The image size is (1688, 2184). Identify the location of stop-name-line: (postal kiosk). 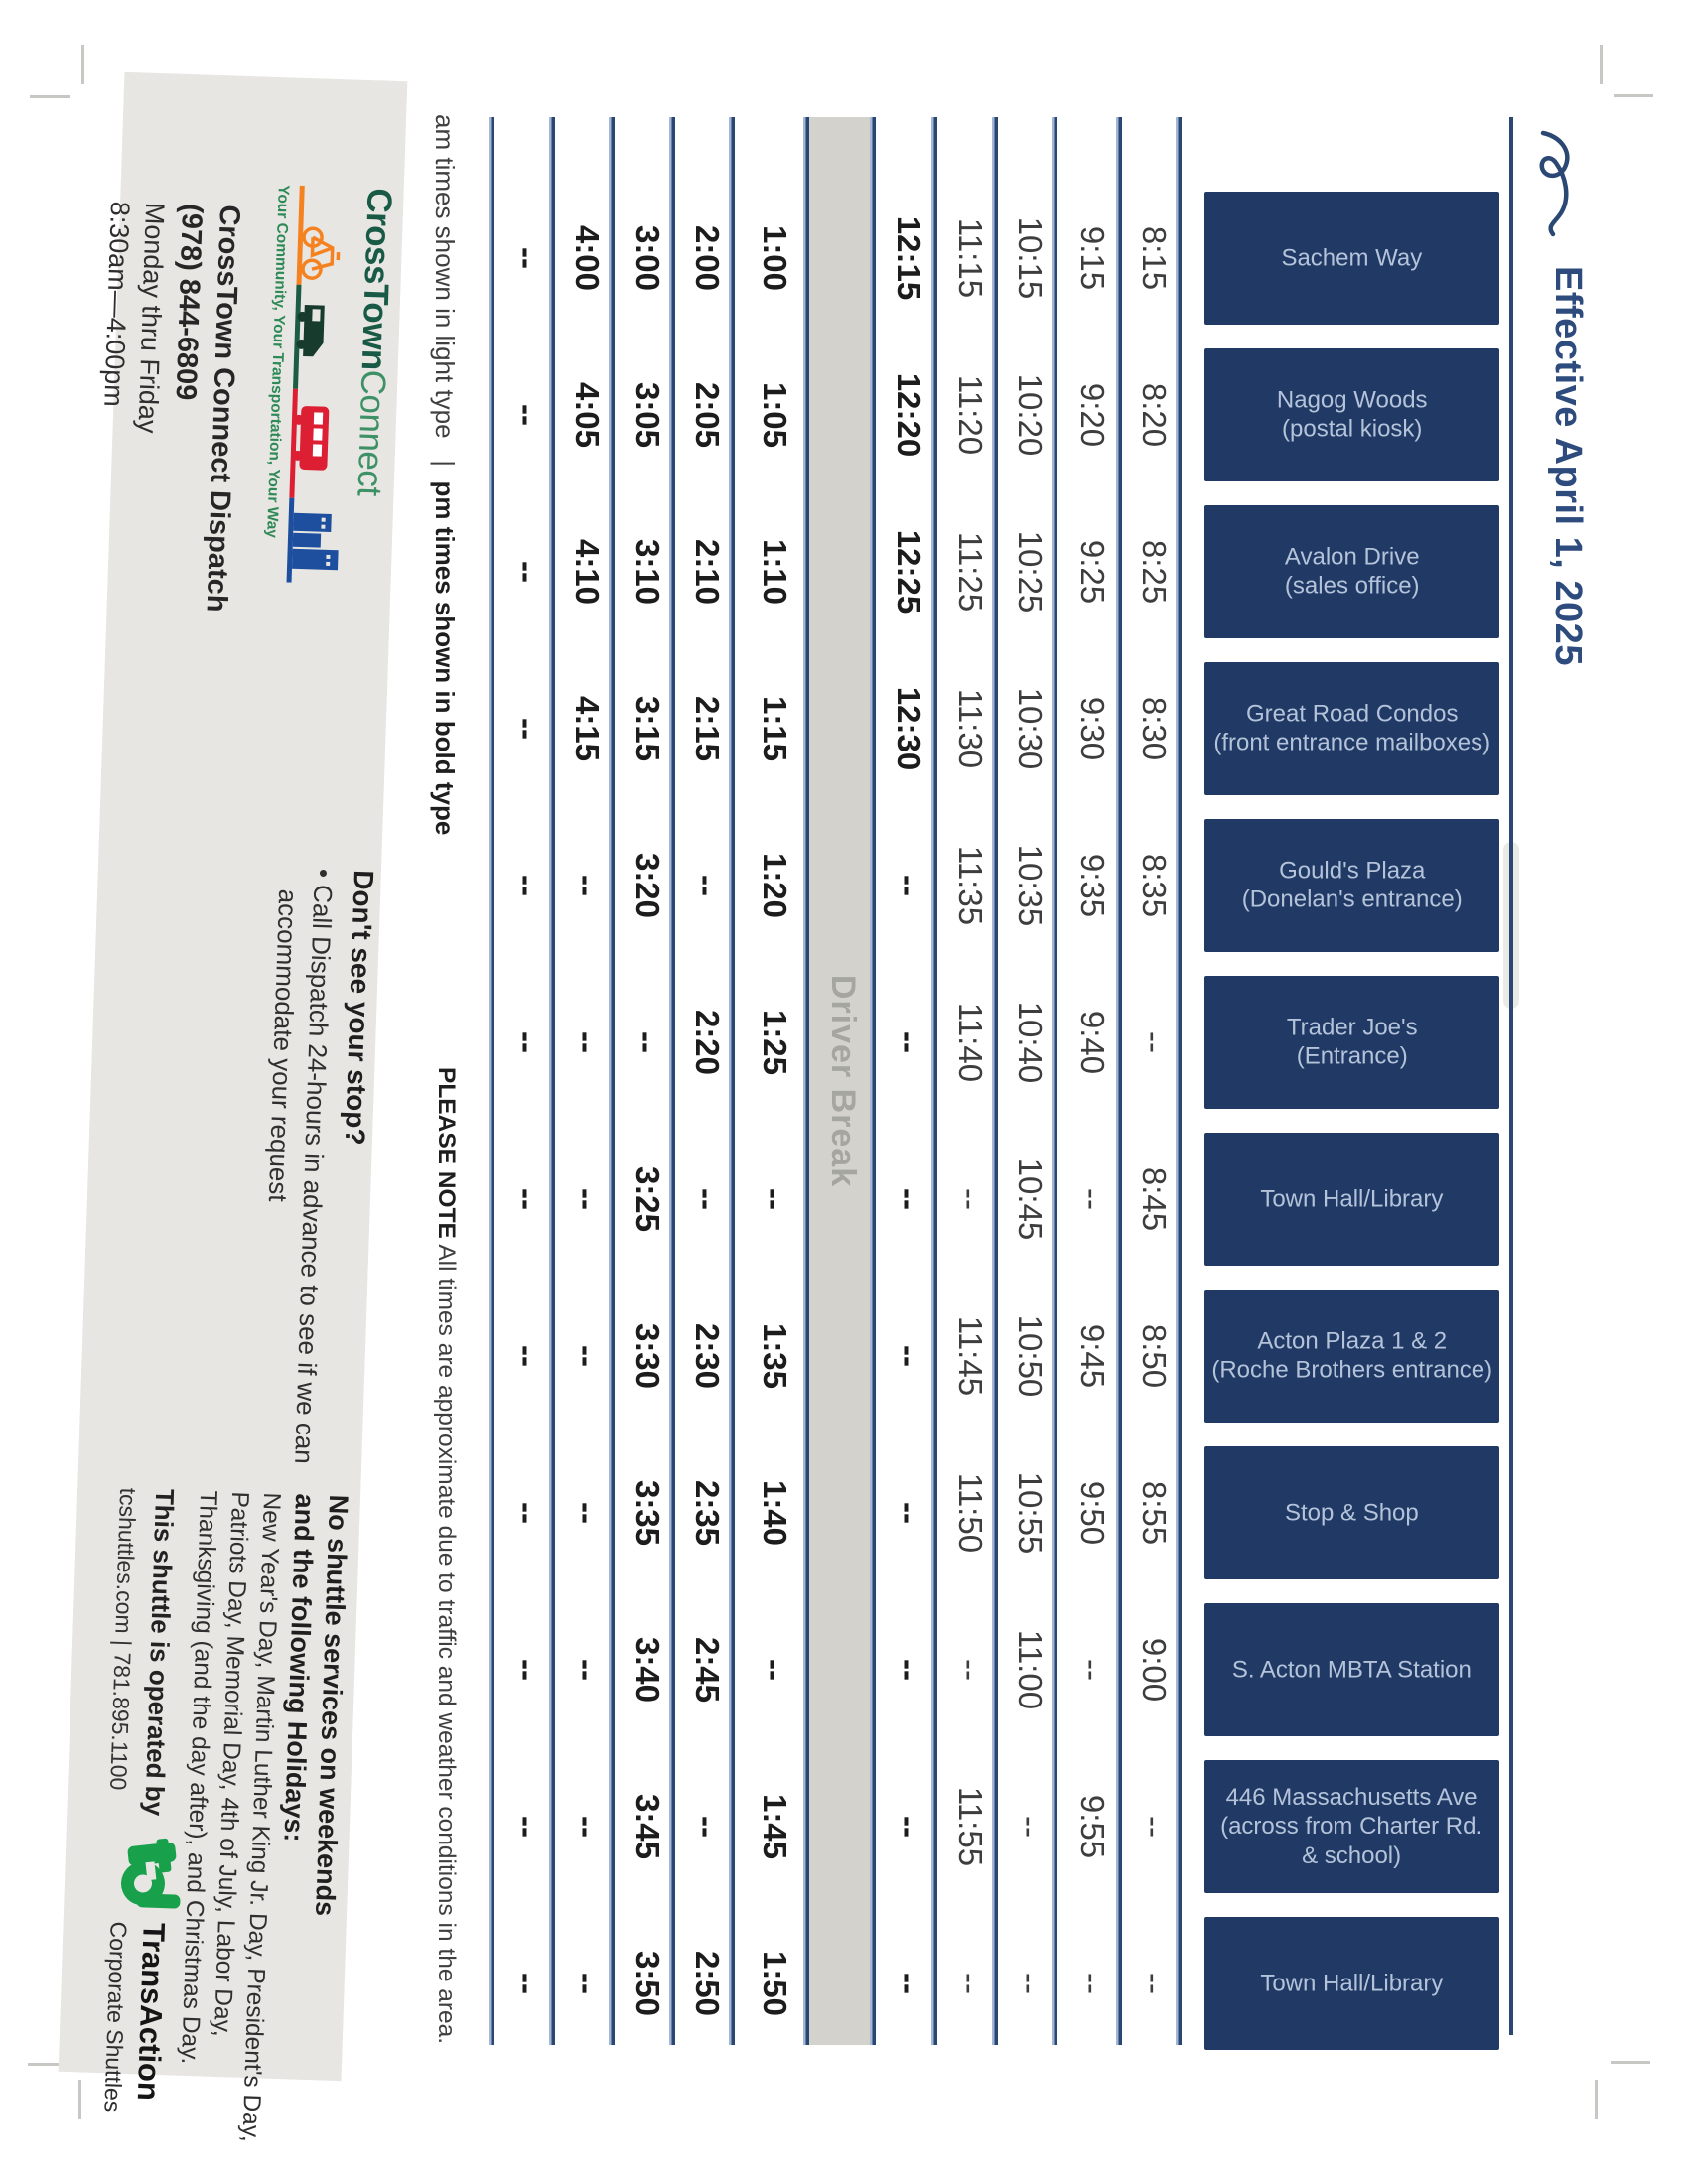
(1352, 429).